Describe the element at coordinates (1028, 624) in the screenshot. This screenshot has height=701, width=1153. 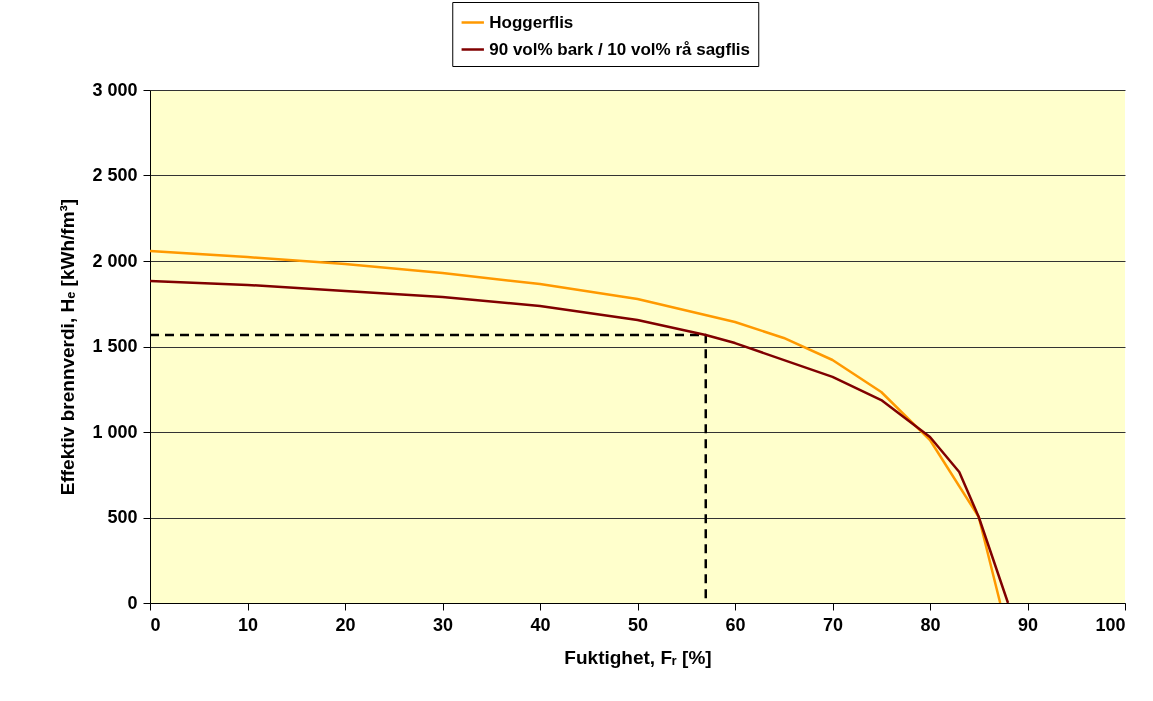
I see `x-tick-label: 90` at that location.